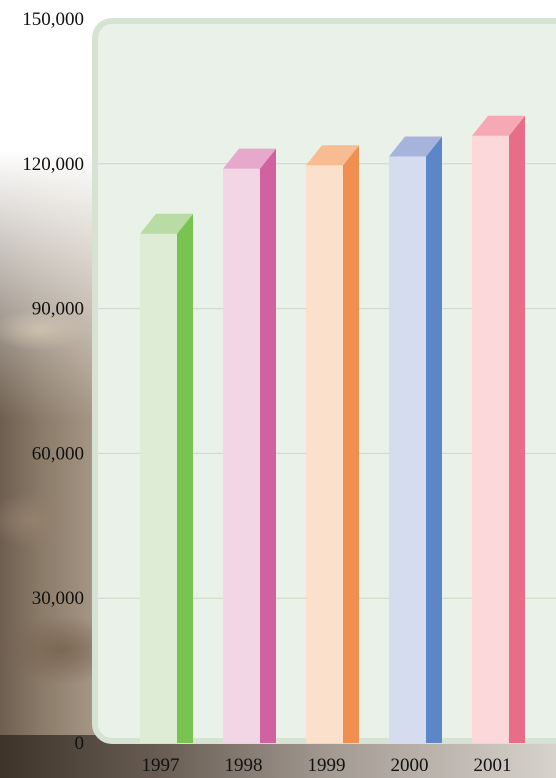 This screenshot has height=778, width=556. What do you see at coordinates (80, 743) in the screenshot?
I see `y-tick-label: 0` at bounding box center [80, 743].